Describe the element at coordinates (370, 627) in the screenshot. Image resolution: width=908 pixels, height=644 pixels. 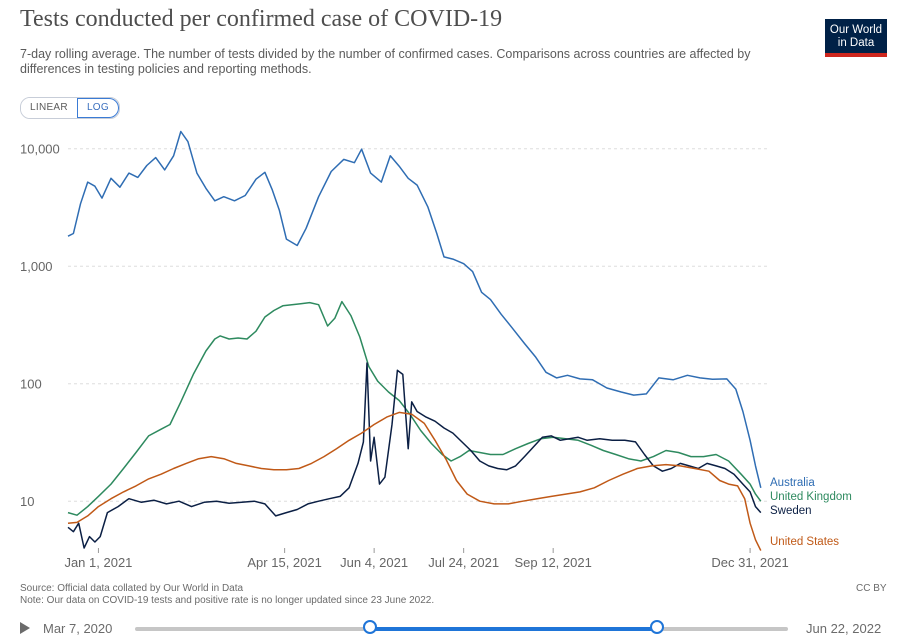
I see `timeline-start-handle` at that location.